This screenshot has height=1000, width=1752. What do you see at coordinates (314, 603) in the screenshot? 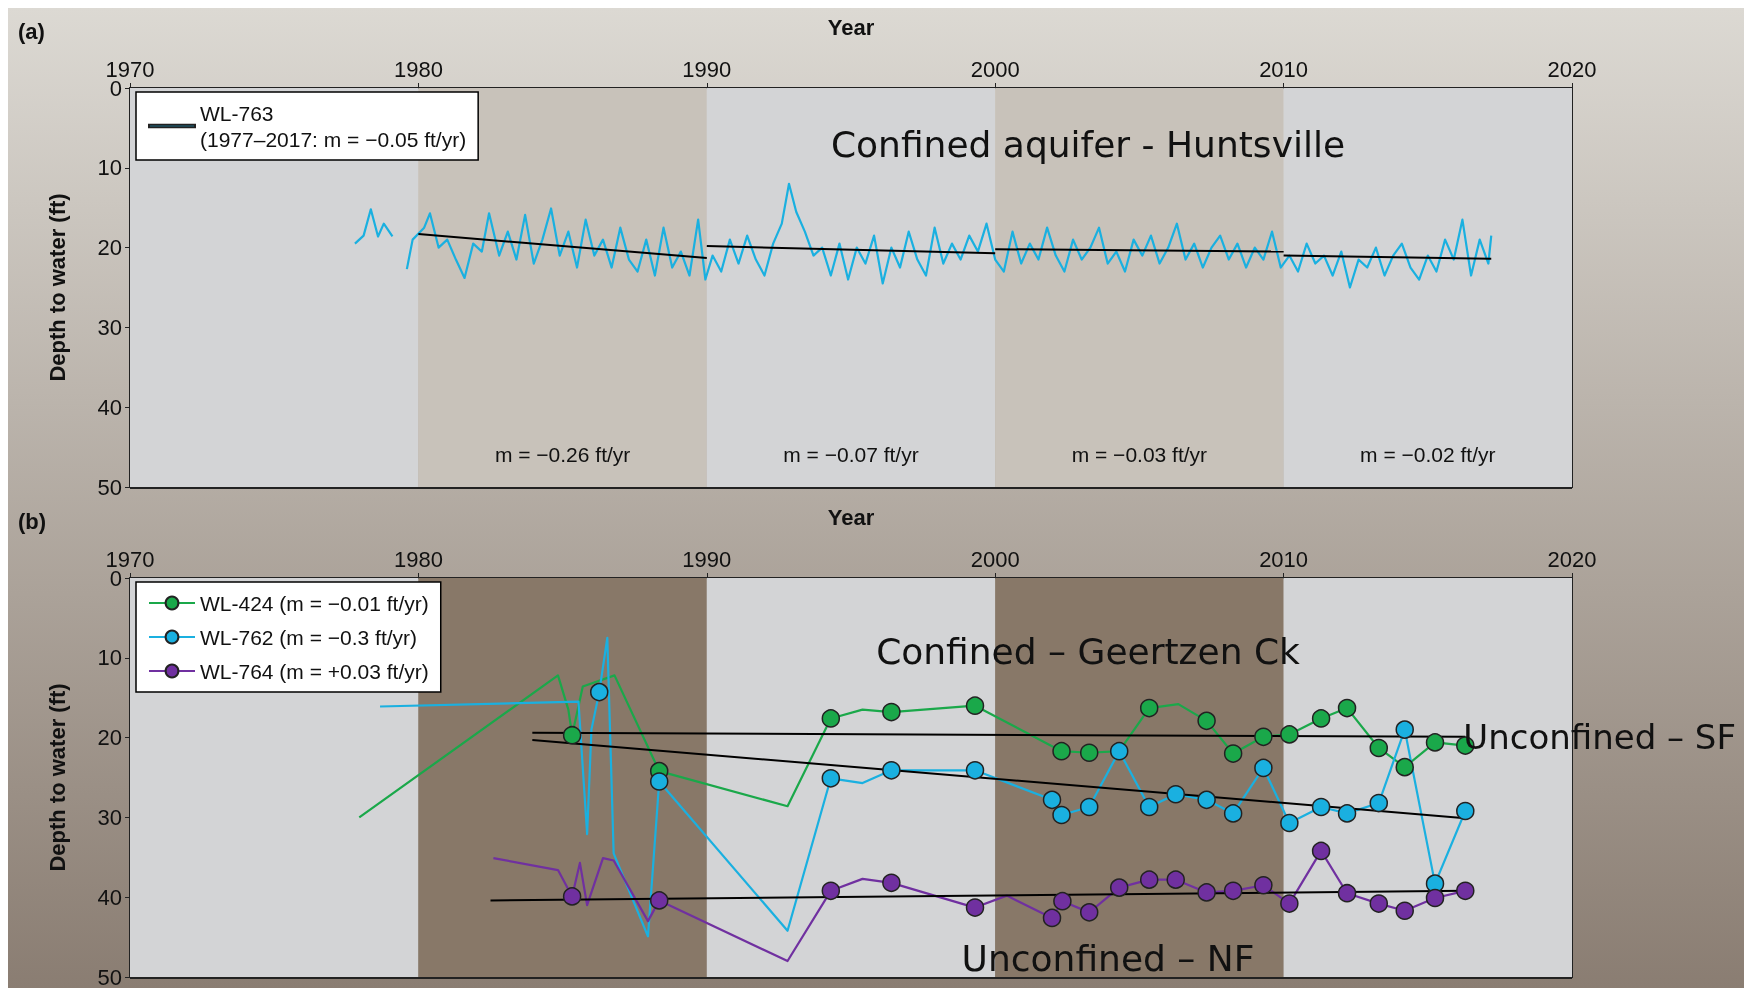
I see `legend-label: WL-424 (m = −0.01 ft/yr)` at bounding box center [314, 603].